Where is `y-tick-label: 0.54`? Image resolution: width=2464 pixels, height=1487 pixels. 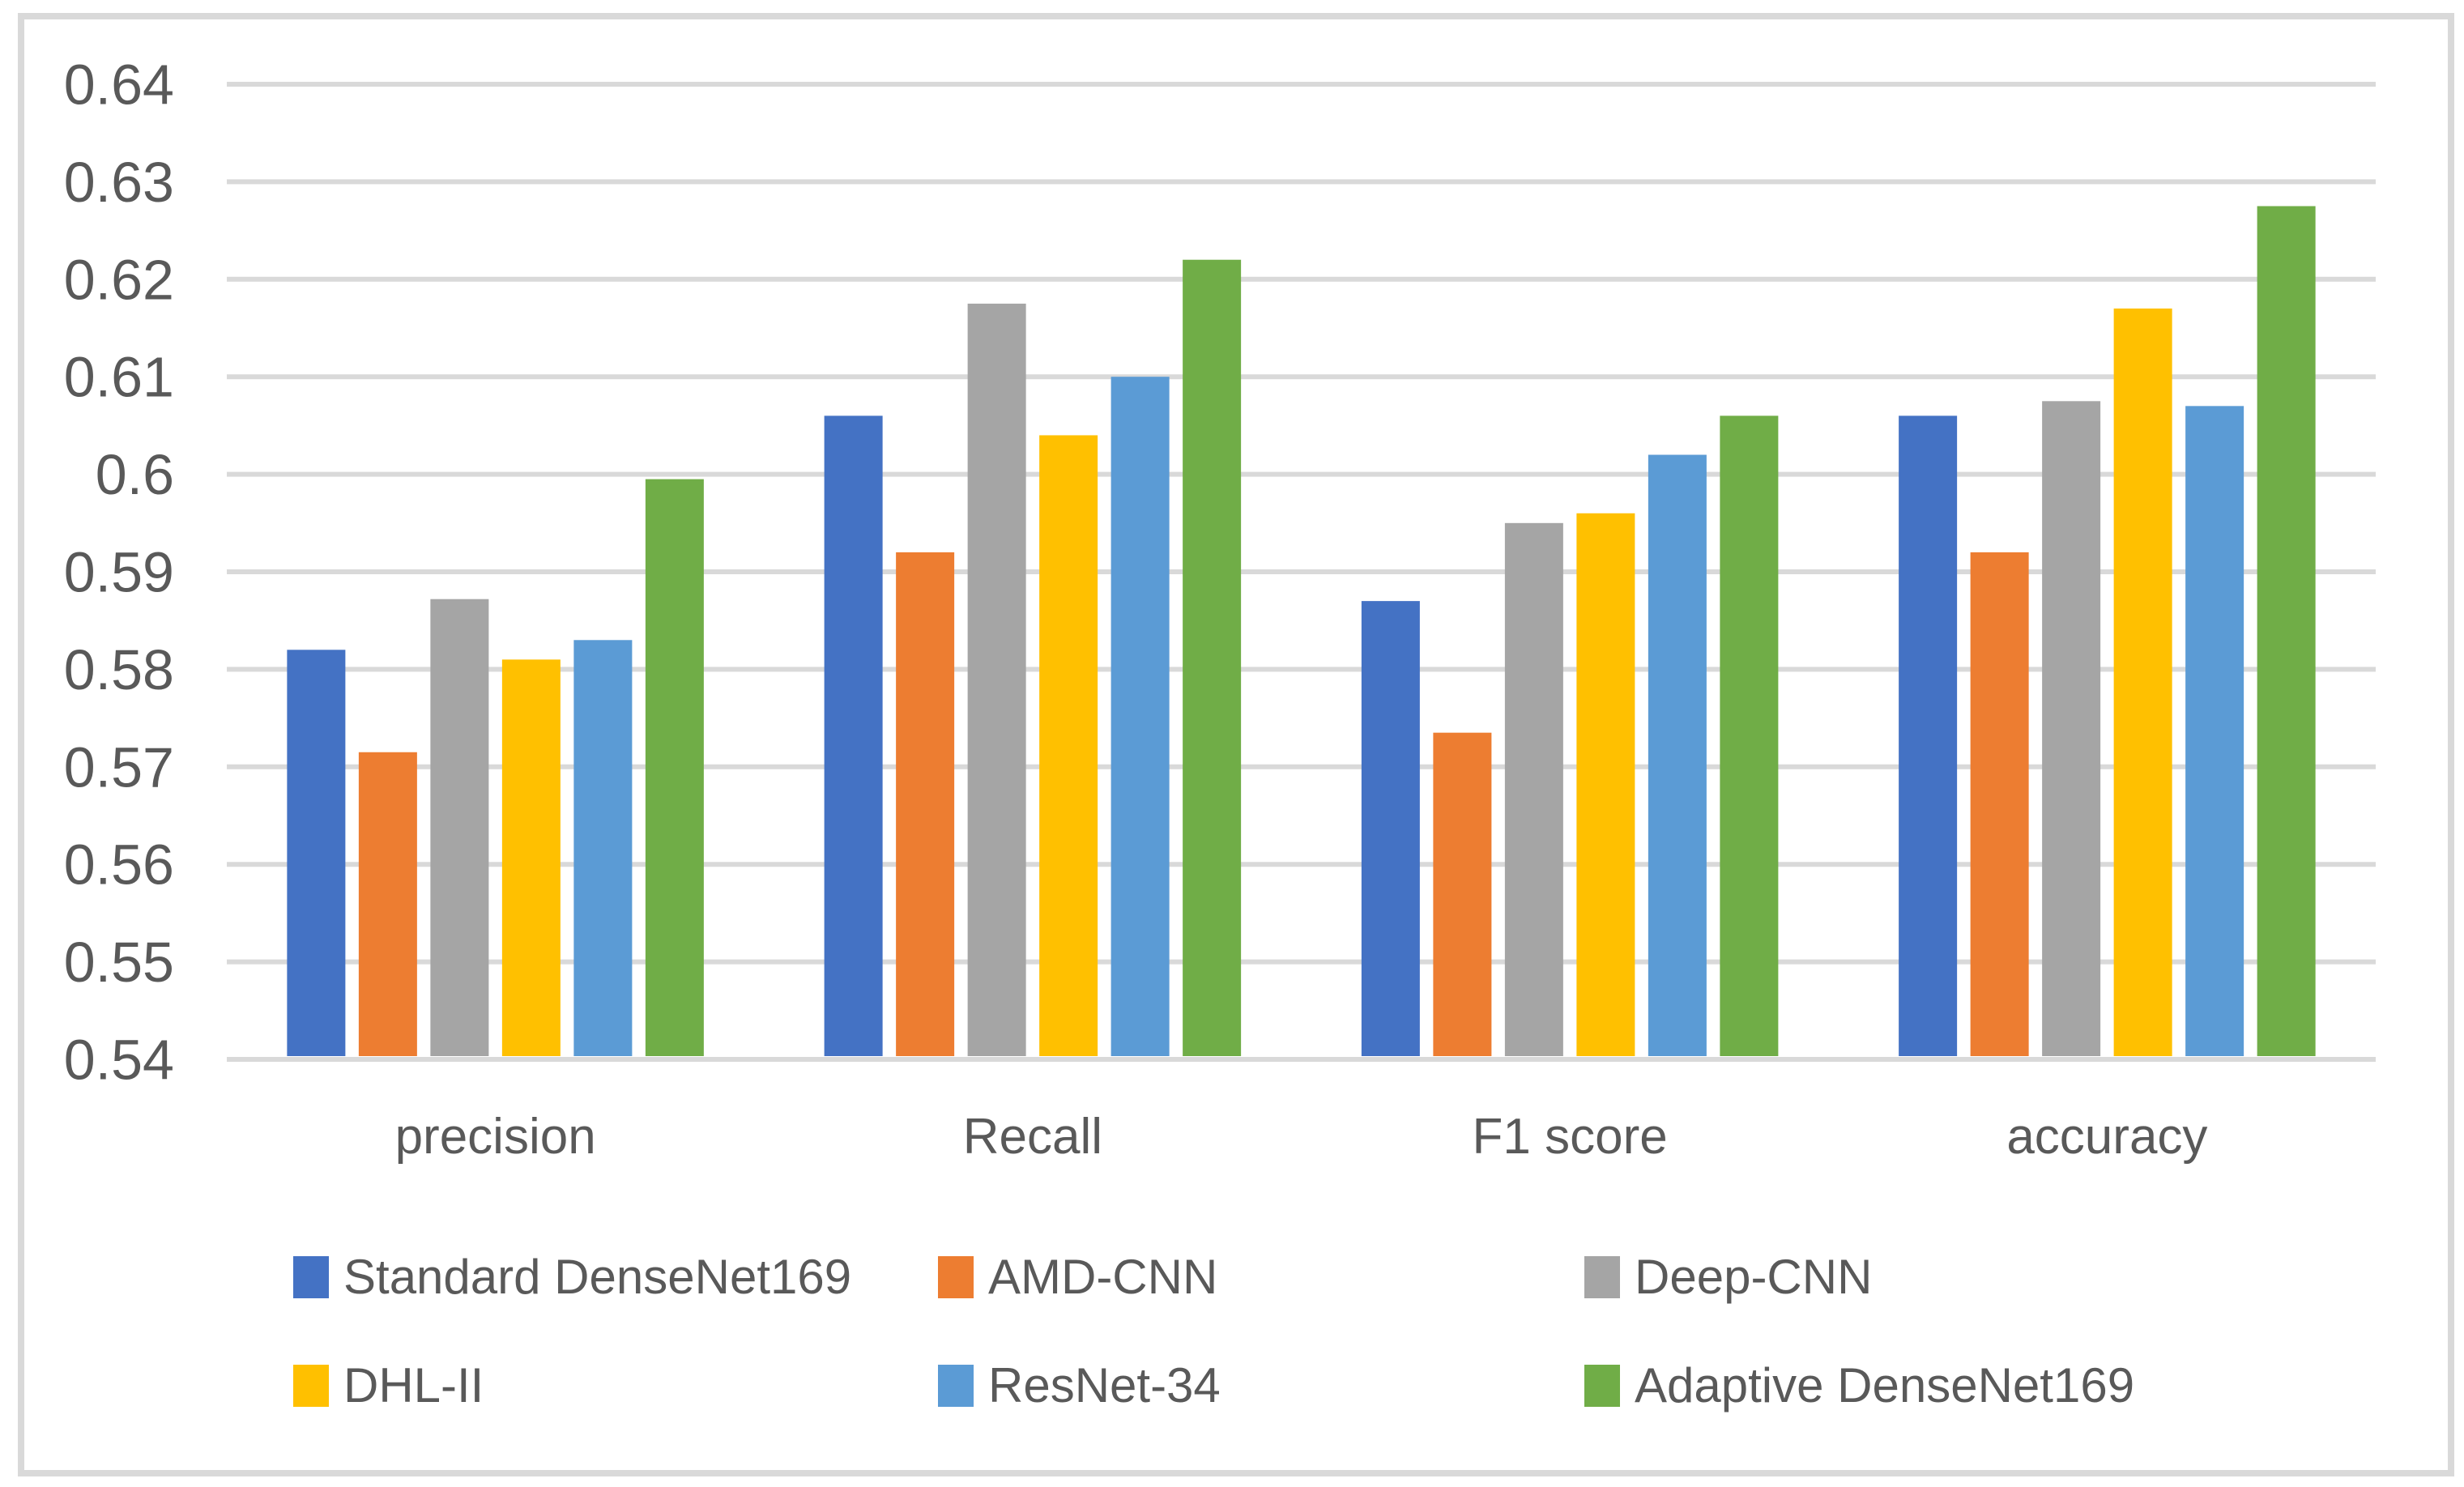
y-tick-label: 0.54 is located at coordinates (119, 1060).